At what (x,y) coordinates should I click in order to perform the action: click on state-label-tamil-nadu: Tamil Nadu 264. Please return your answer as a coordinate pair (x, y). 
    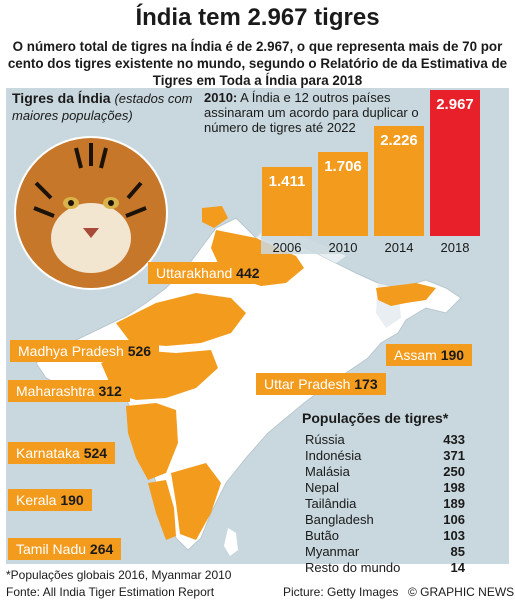
    Looking at the image, I should click on (65, 549).